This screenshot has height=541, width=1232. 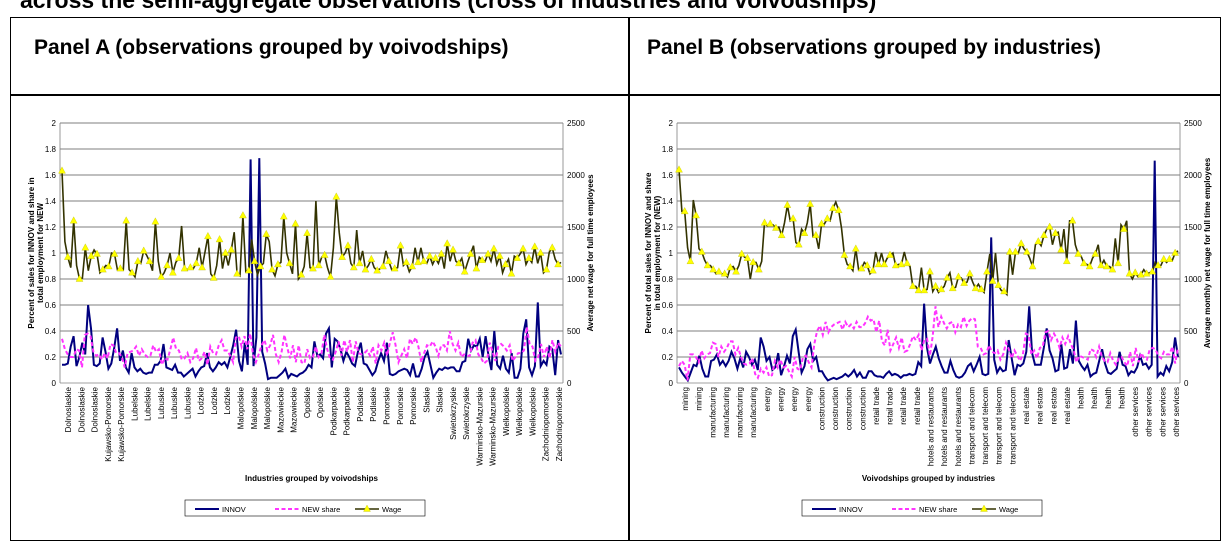 What do you see at coordinates (347, 410) in the screenshot?
I see `x-category-label: Podkarpackie` at bounding box center [347, 410].